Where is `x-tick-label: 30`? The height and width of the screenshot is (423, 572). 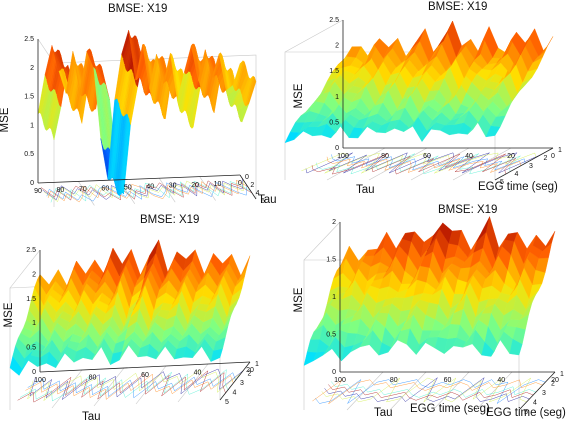 x-tick-label: 30 is located at coordinates (173, 186).